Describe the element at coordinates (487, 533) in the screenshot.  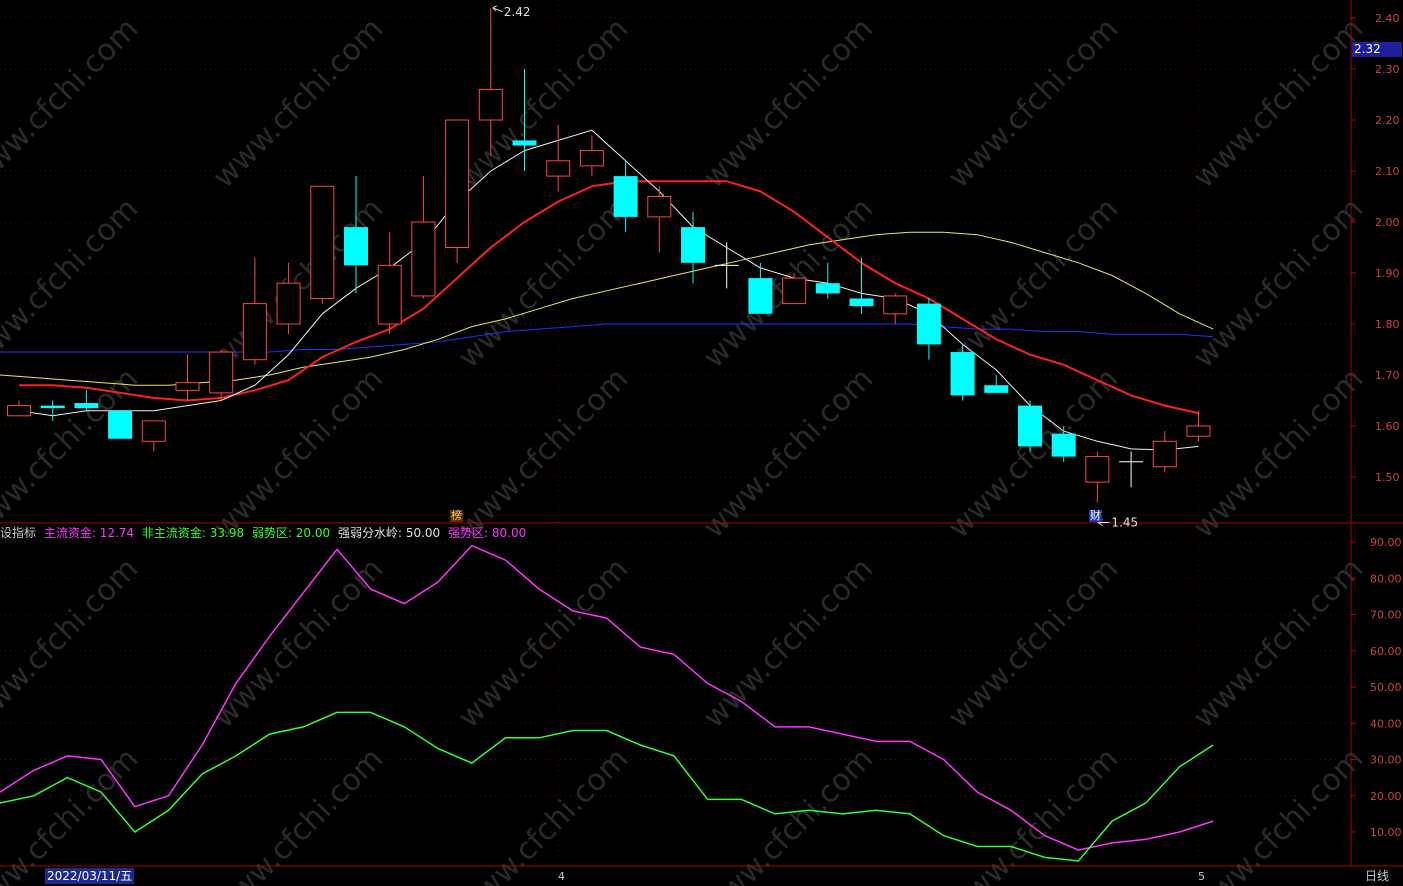
I see `legend-strong-zone: 强势区: 80.00` at that location.